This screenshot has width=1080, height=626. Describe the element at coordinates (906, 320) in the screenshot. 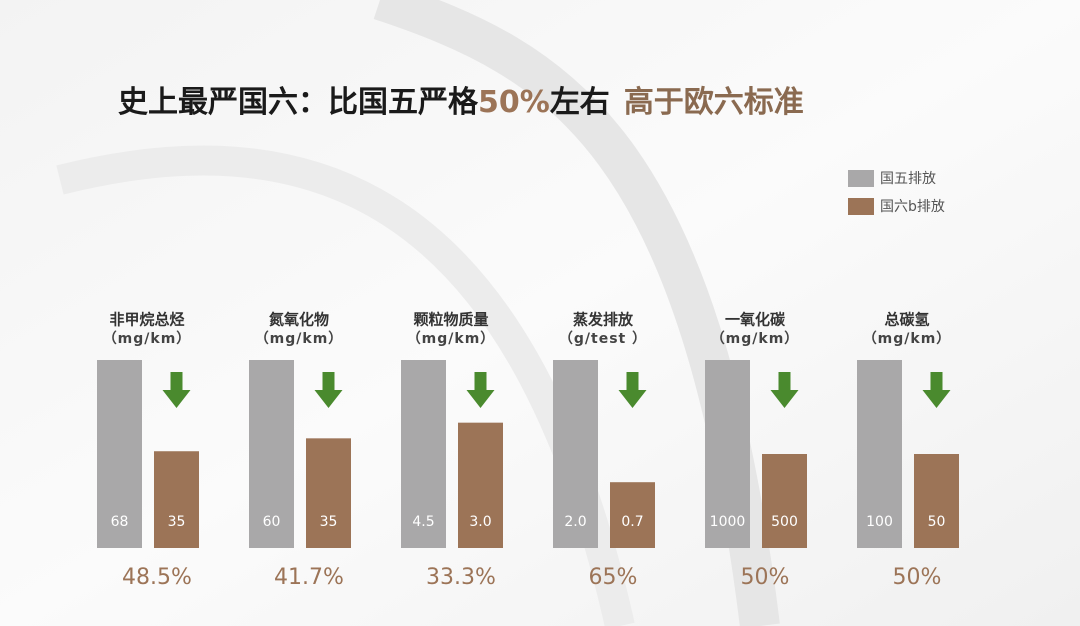

I see `chart-title: 总碳氢` at that location.